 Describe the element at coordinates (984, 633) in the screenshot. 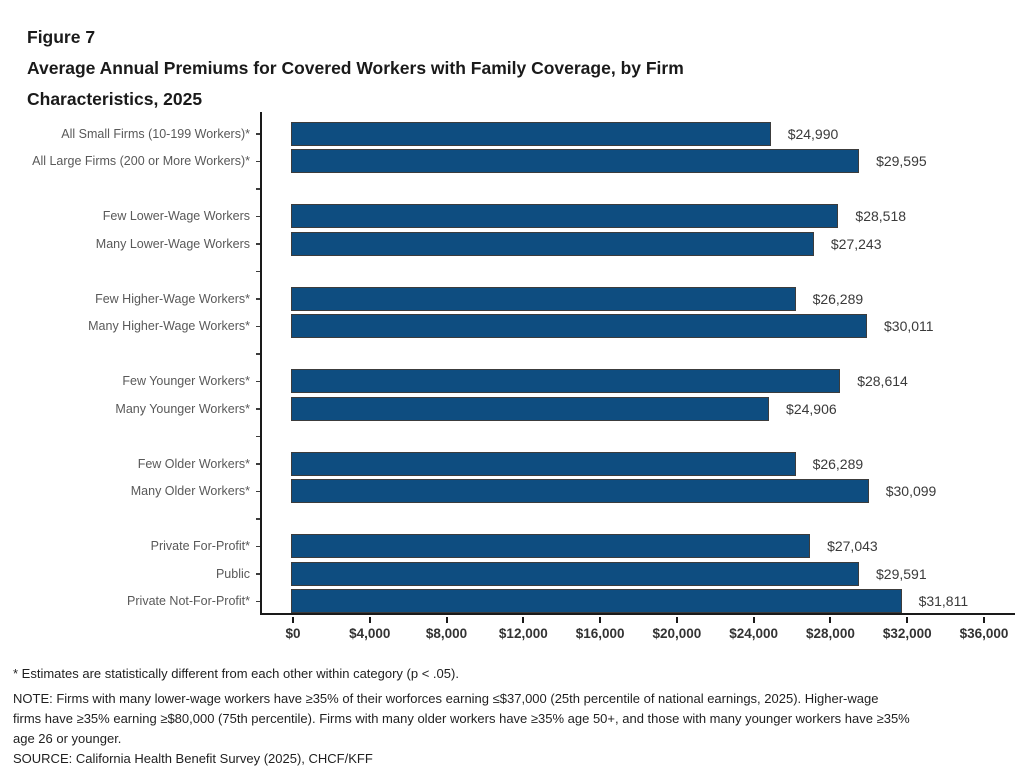

I see `x-axis-tick-label: $36,000` at that location.